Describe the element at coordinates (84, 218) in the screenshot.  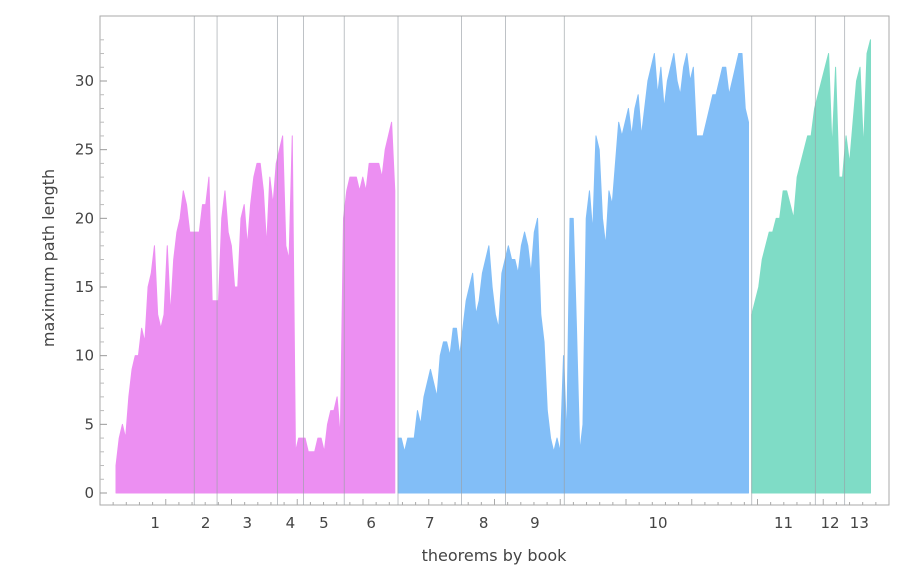
I see `y-tick-label: 20` at that location.